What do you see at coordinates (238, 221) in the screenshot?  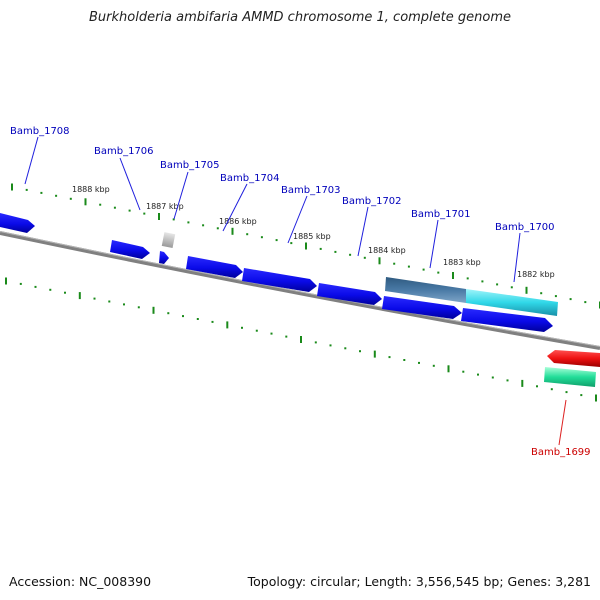 I see `scale-label-1886: 1886 kbp` at bounding box center [238, 221].